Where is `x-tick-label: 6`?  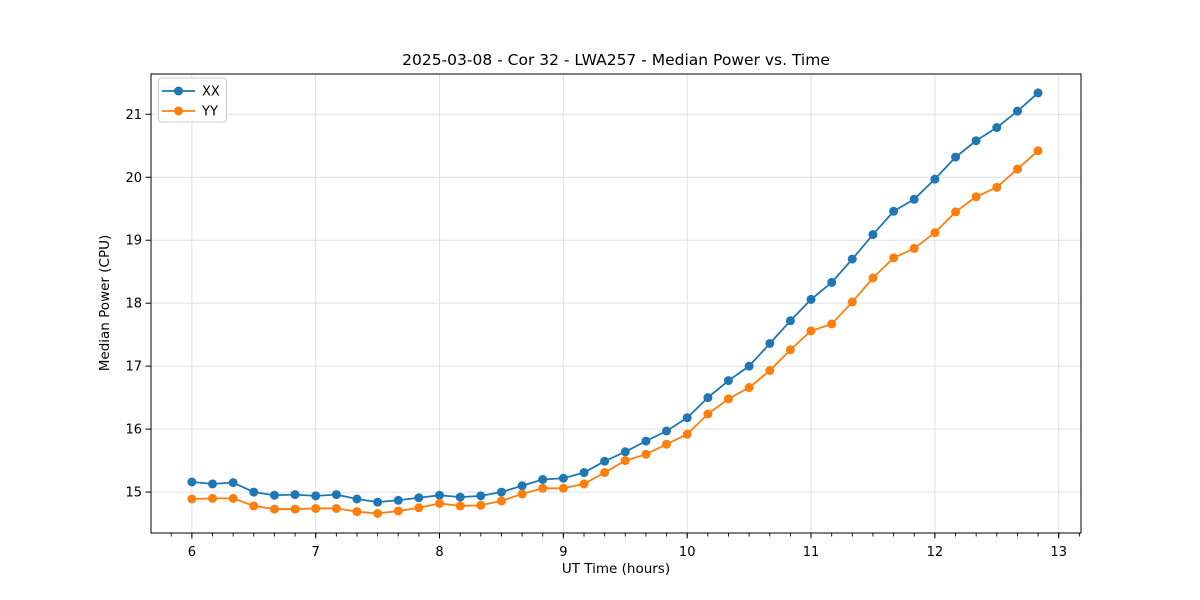
x-tick-label: 6 is located at coordinates (192, 552).